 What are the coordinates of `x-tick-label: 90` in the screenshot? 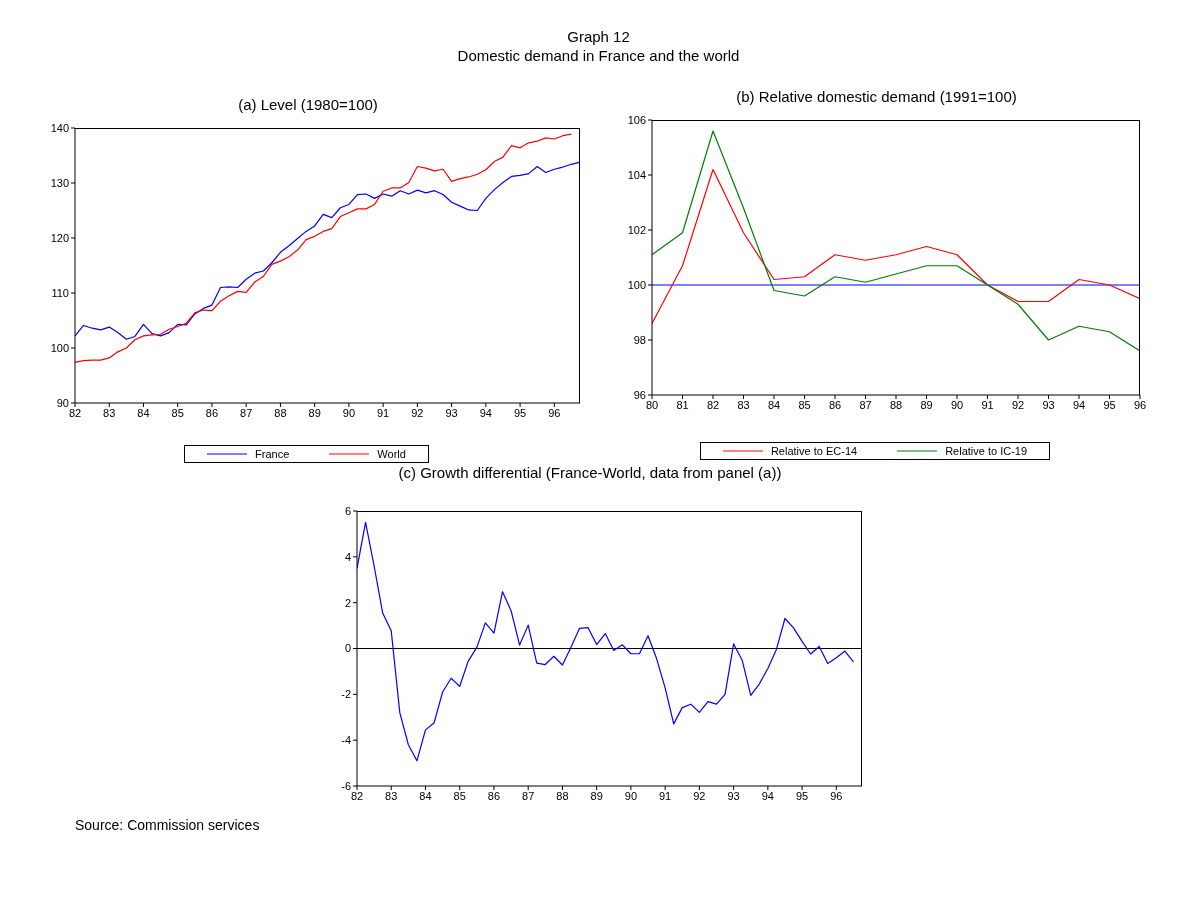 It's located at (957, 404).